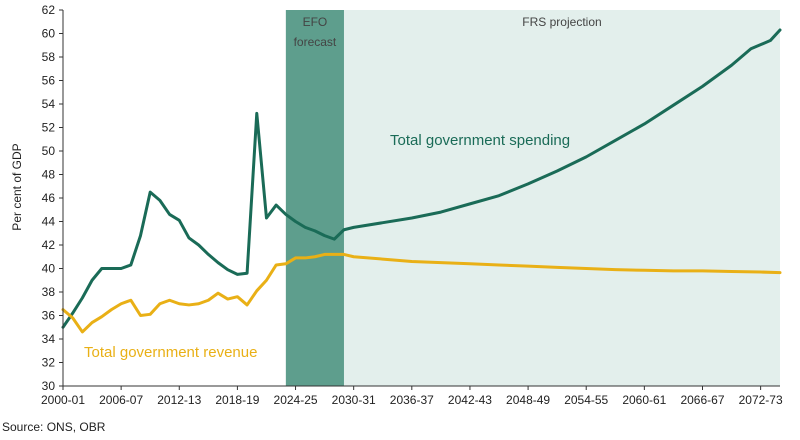  What do you see at coordinates (49, 316) in the screenshot?
I see `y-tick-label: 36` at bounding box center [49, 316].